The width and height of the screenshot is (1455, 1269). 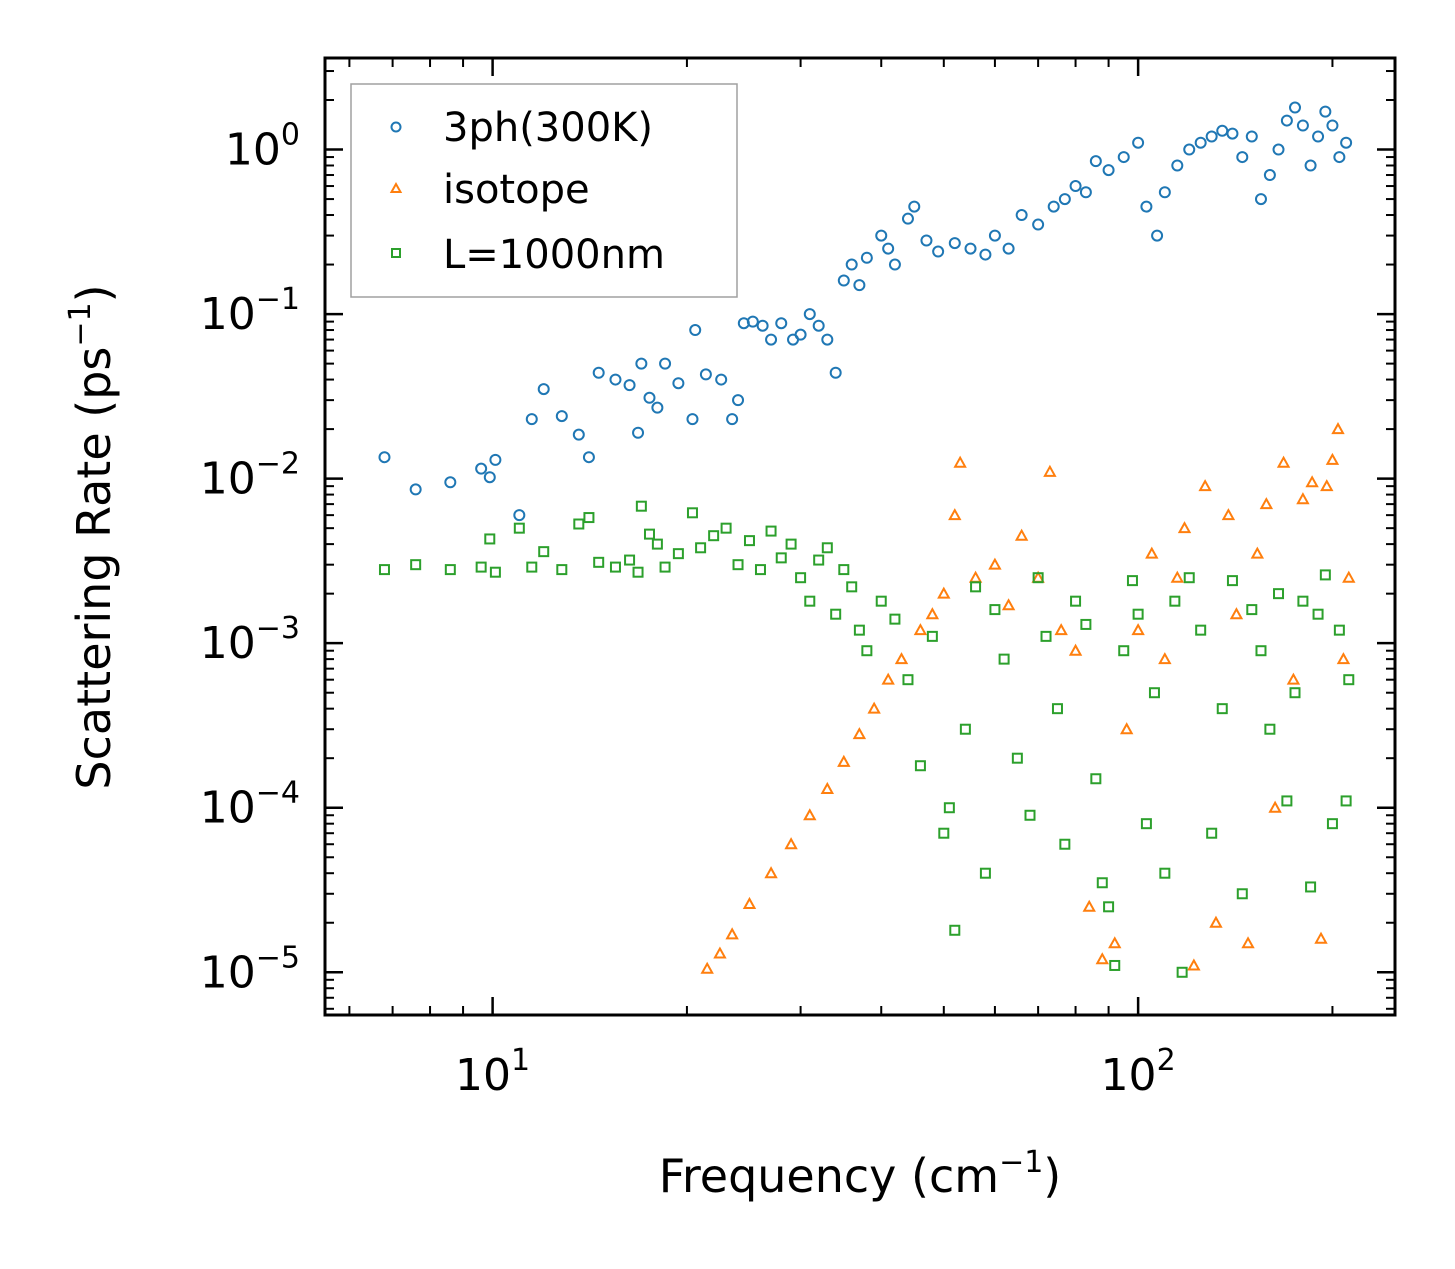 What do you see at coordinates (396, 187) in the screenshot?
I see `legend-marker-triangle` at bounding box center [396, 187].